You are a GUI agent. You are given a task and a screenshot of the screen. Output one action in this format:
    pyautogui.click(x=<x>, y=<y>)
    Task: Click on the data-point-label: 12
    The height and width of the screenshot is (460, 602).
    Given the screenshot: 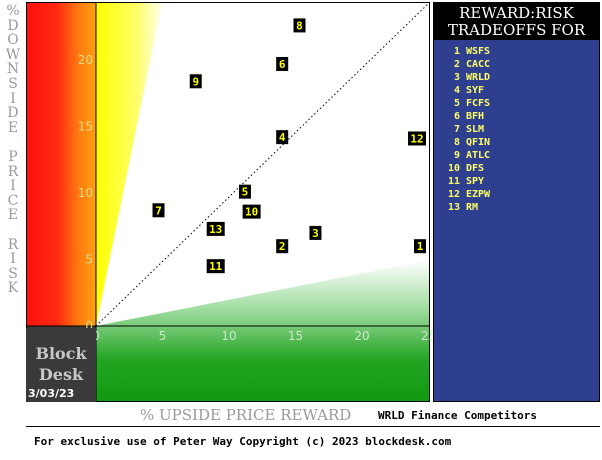 What is the action you would take?
    pyautogui.click(x=416, y=138)
    